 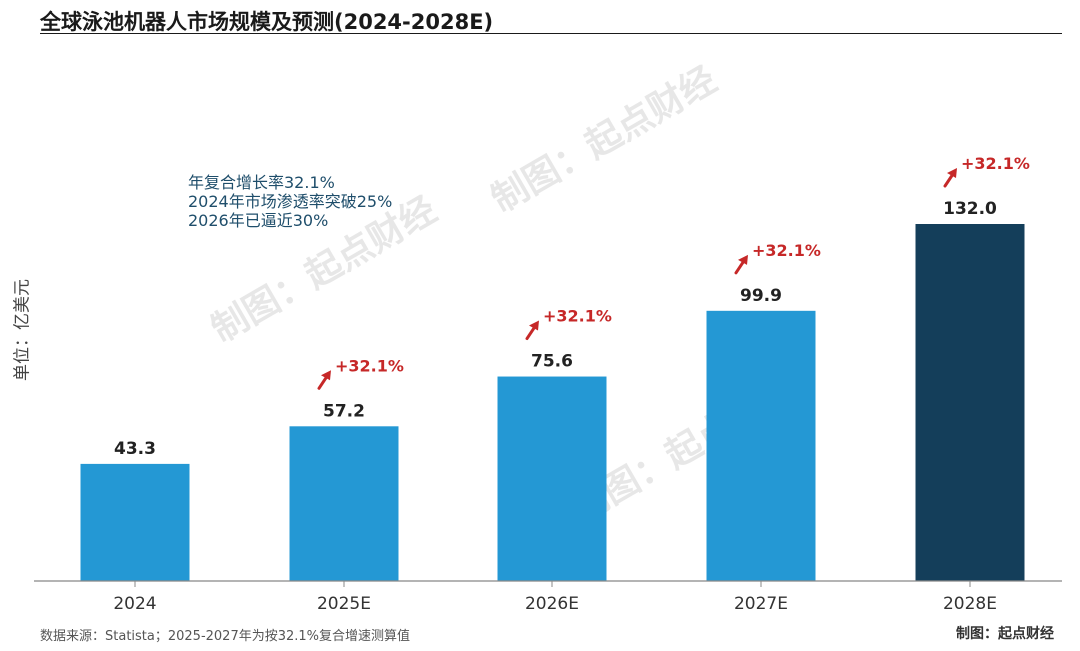 I want to click on value-label: 57.2, so click(x=344, y=411).